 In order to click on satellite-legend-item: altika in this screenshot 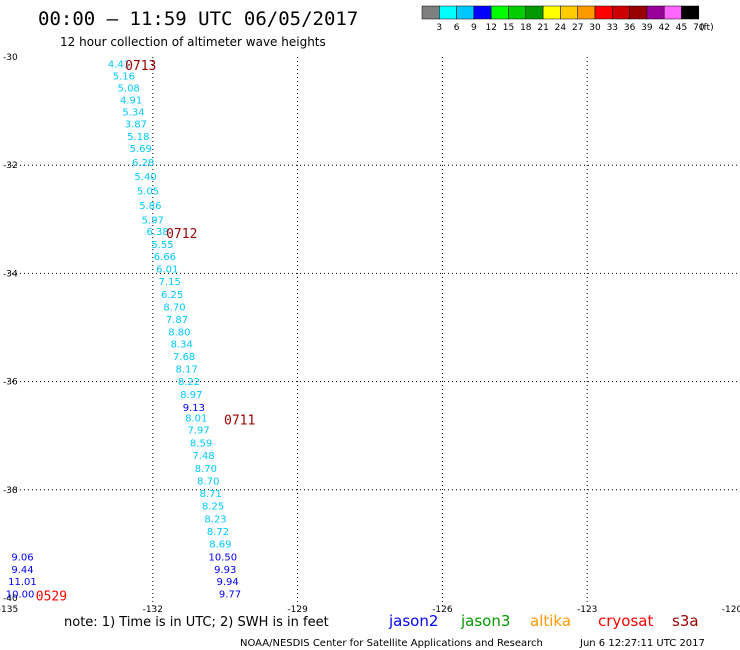, I will do `click(550, 621)`.